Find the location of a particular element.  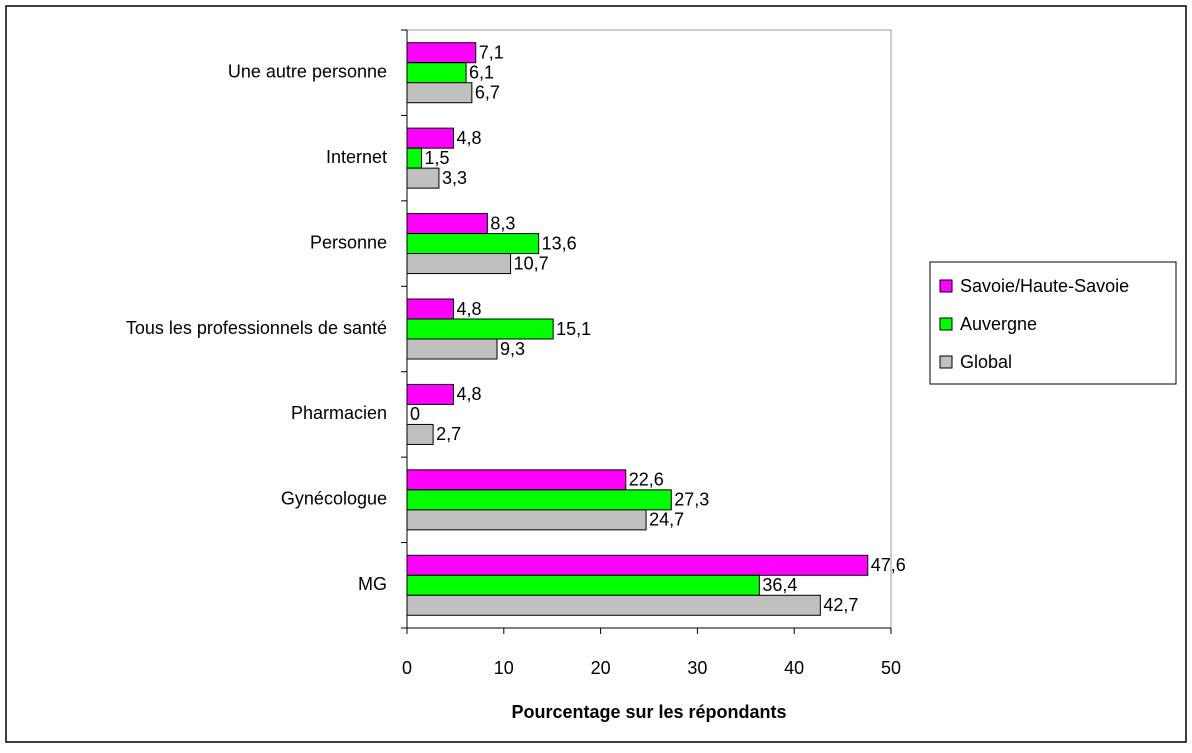

legend-label: Global is located at coordinates (986, 362).